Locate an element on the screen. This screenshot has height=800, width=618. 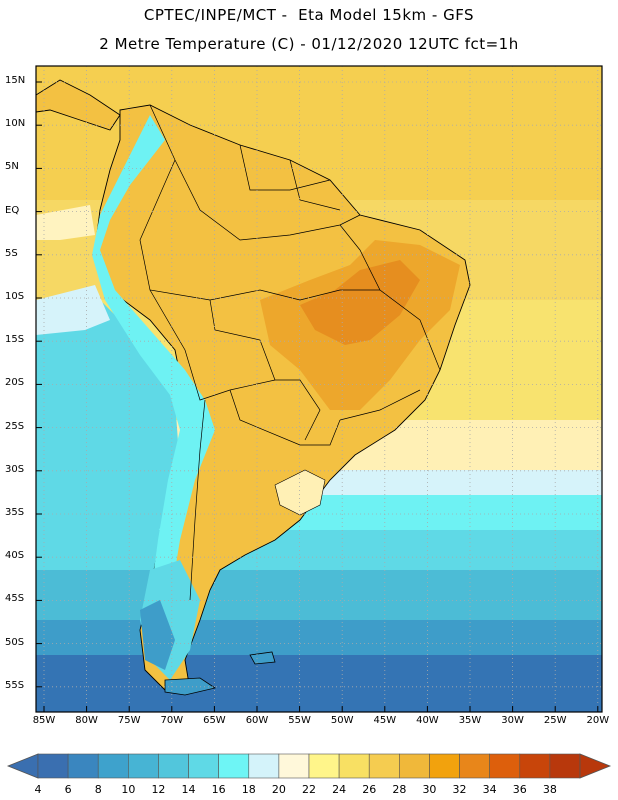
pacific-cool-light is located at coordinates (73, 310).